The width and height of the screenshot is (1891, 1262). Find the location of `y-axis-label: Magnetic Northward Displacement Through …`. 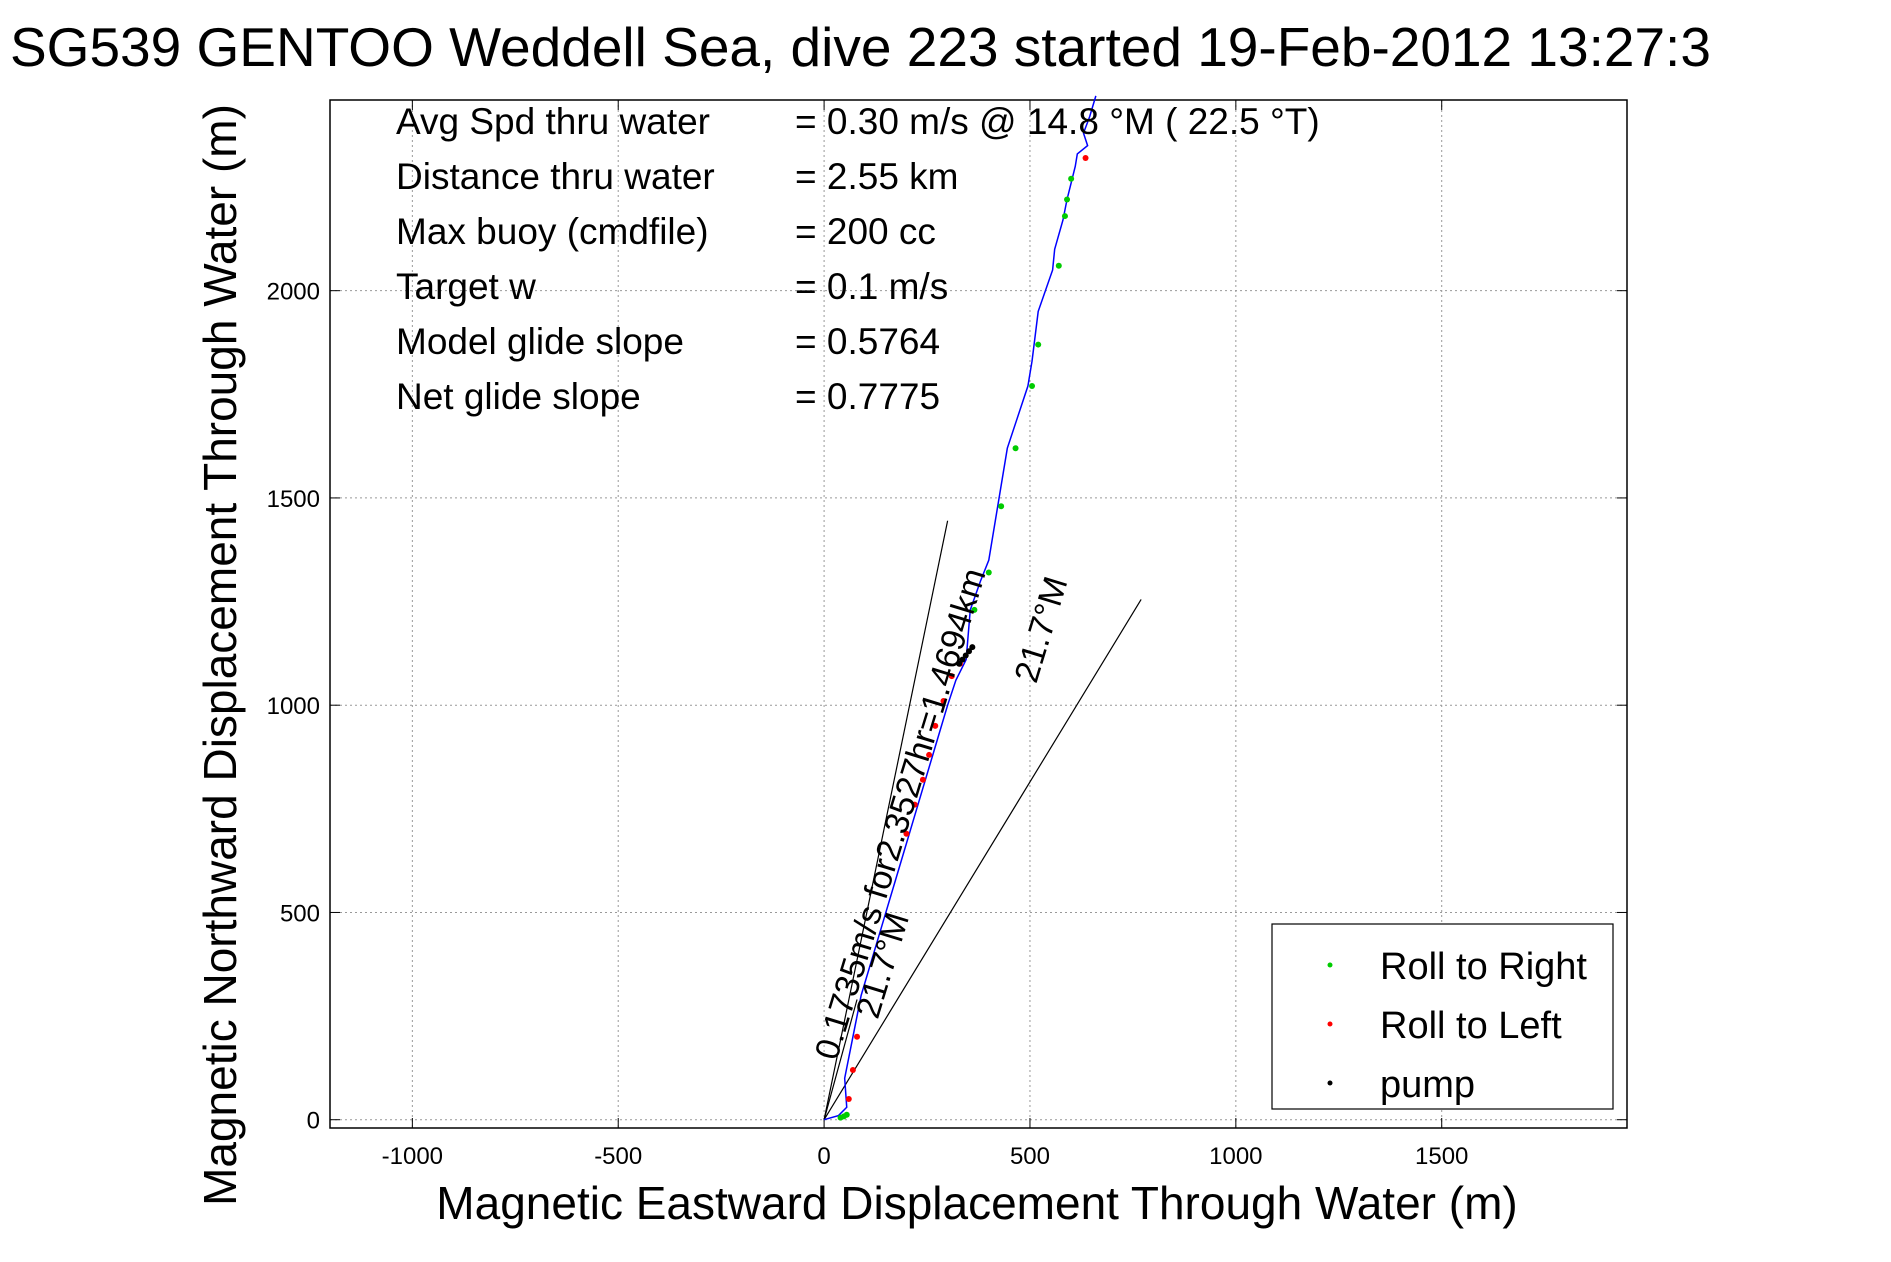

y-axis-label: Magnetic Northward Displacement Through … is located at coordinates (220, 655).